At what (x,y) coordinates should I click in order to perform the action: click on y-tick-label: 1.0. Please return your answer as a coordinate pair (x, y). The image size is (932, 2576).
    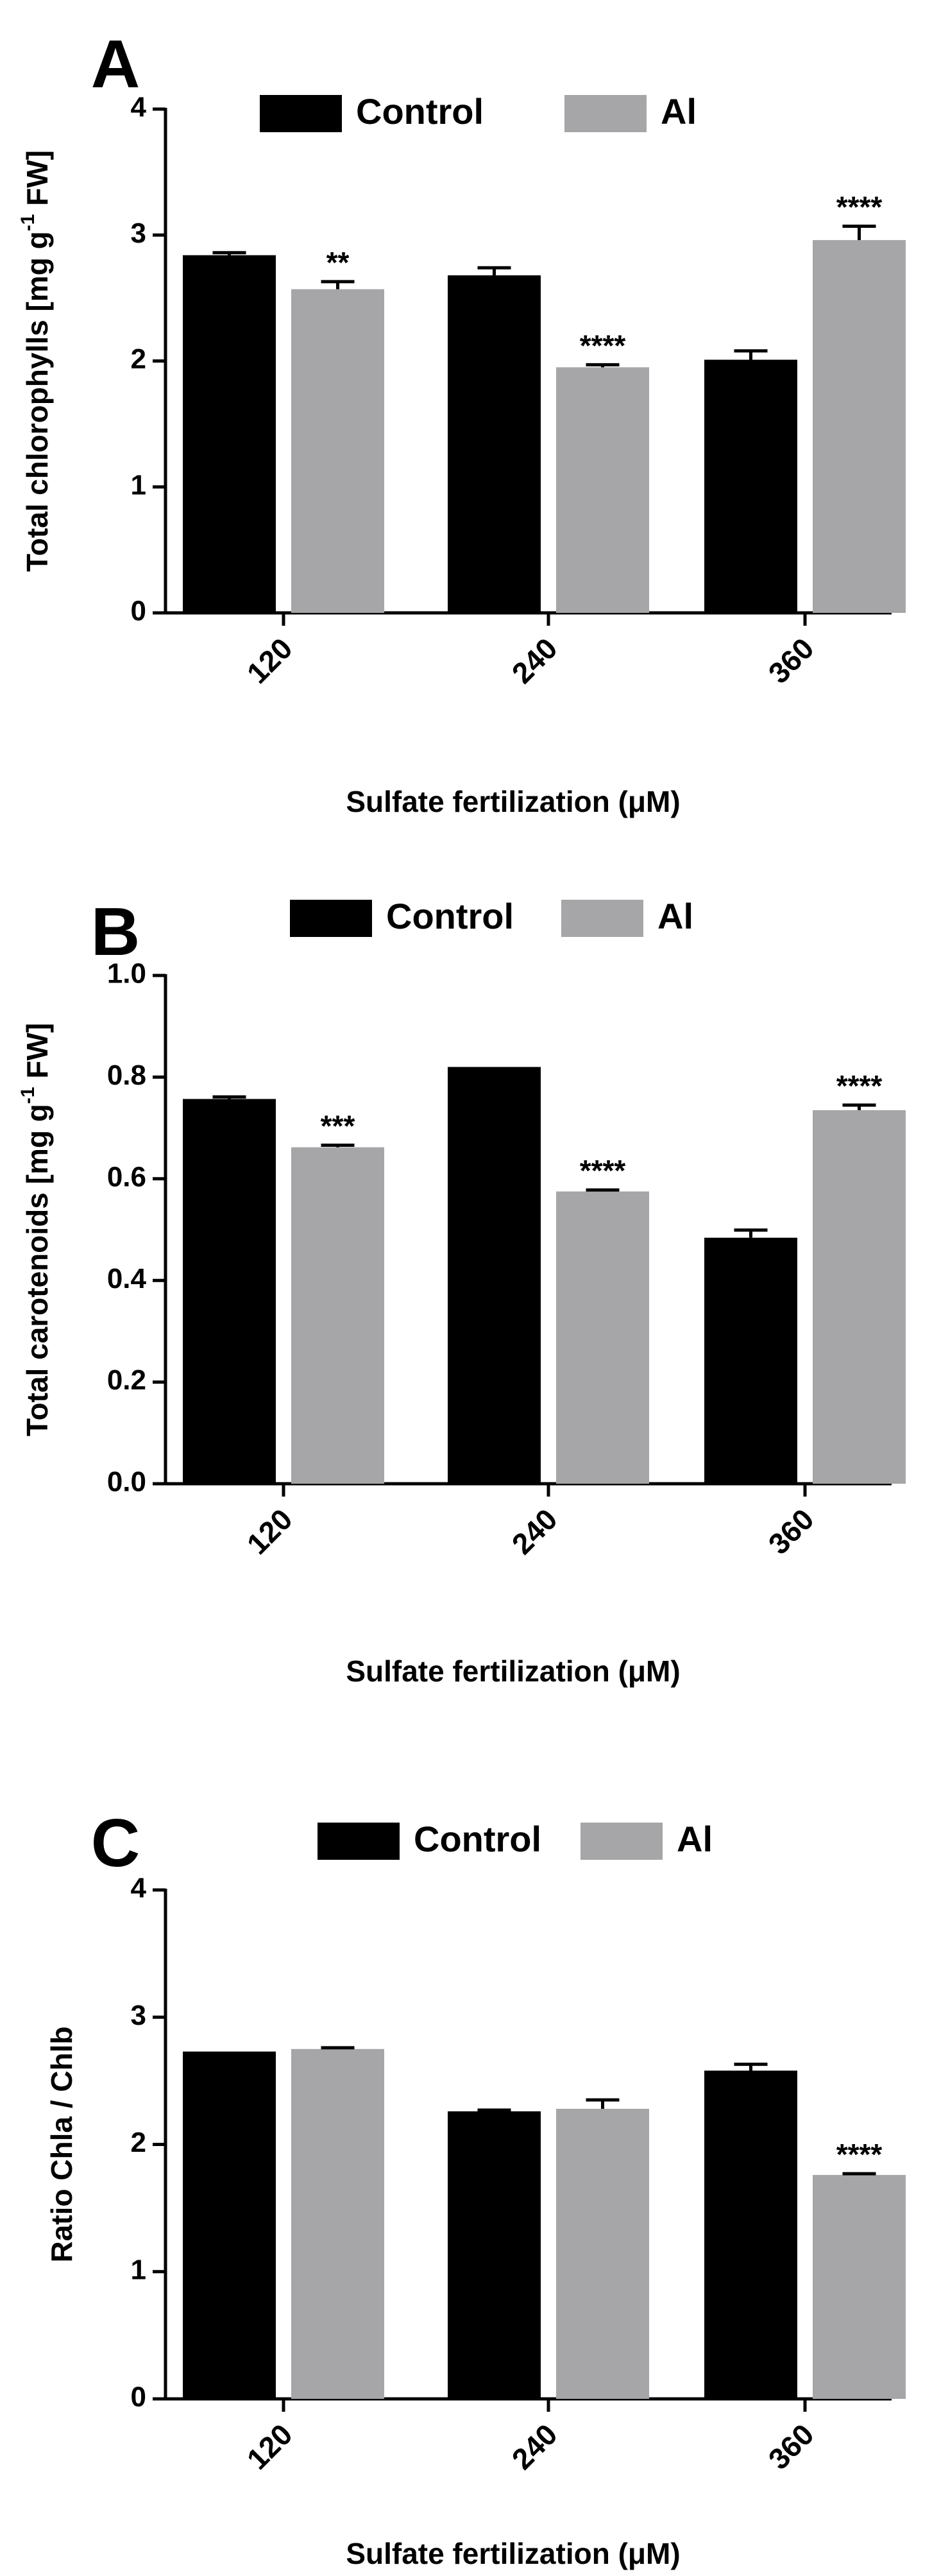
    Looking at the image, I should click on (126, 974).